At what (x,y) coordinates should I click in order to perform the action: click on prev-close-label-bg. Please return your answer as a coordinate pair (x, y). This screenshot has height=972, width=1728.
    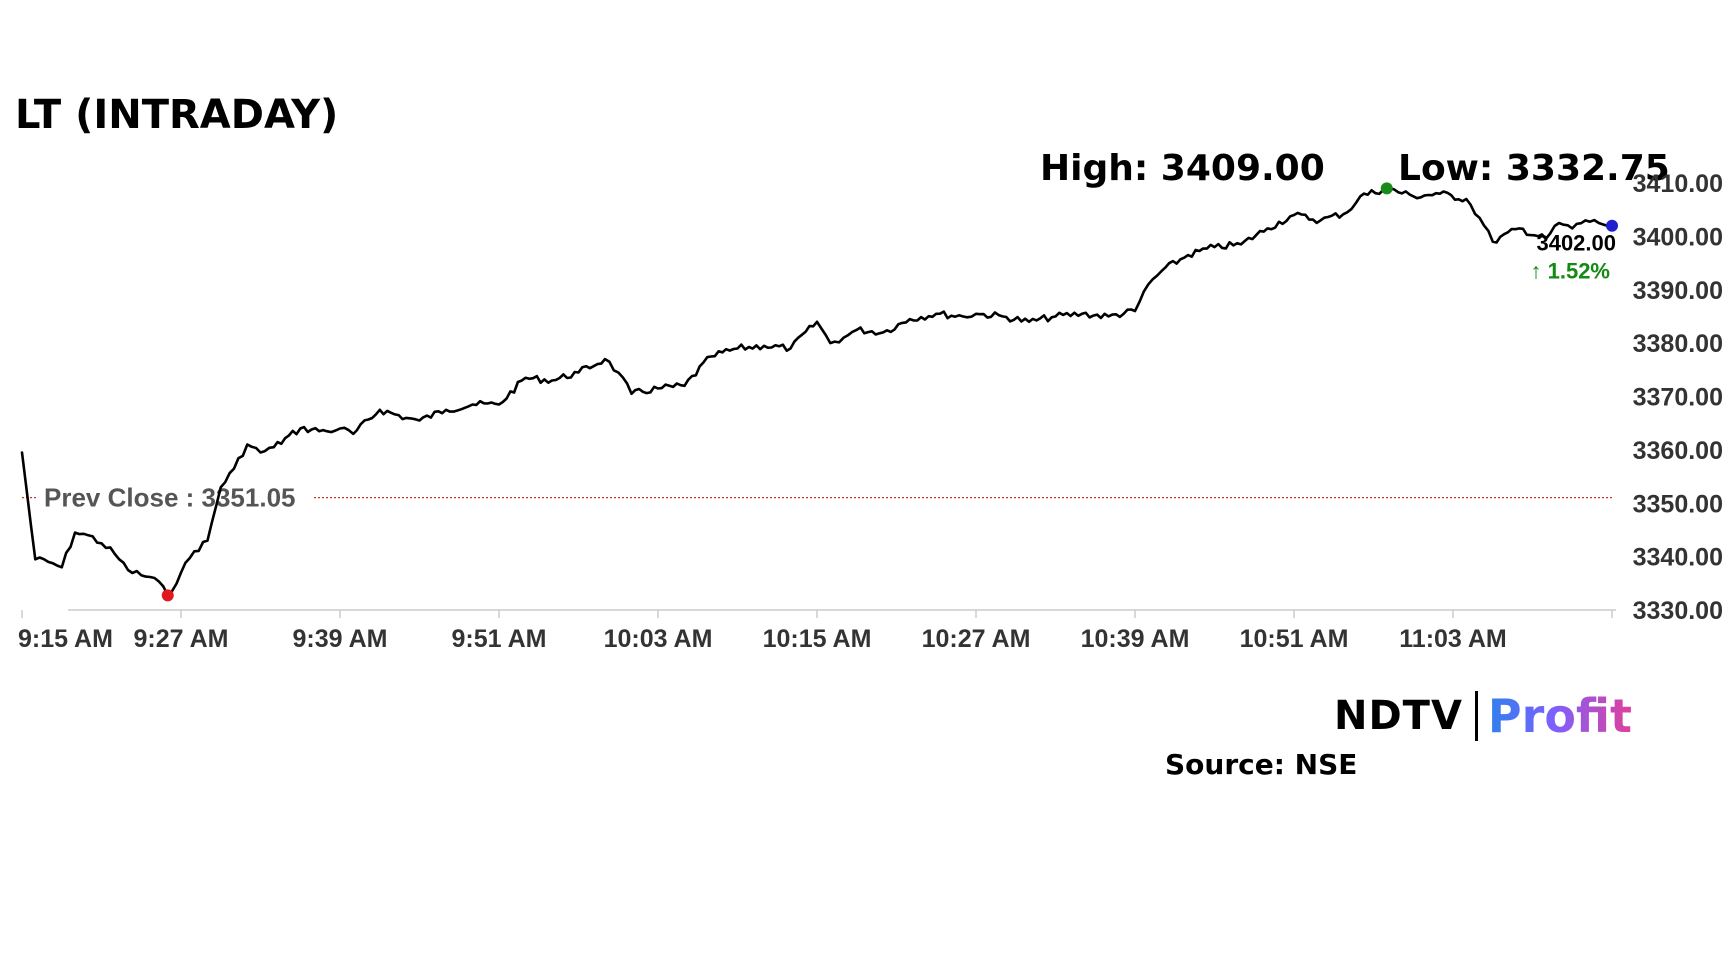
    Looking at the image, I should click on (176, 498).